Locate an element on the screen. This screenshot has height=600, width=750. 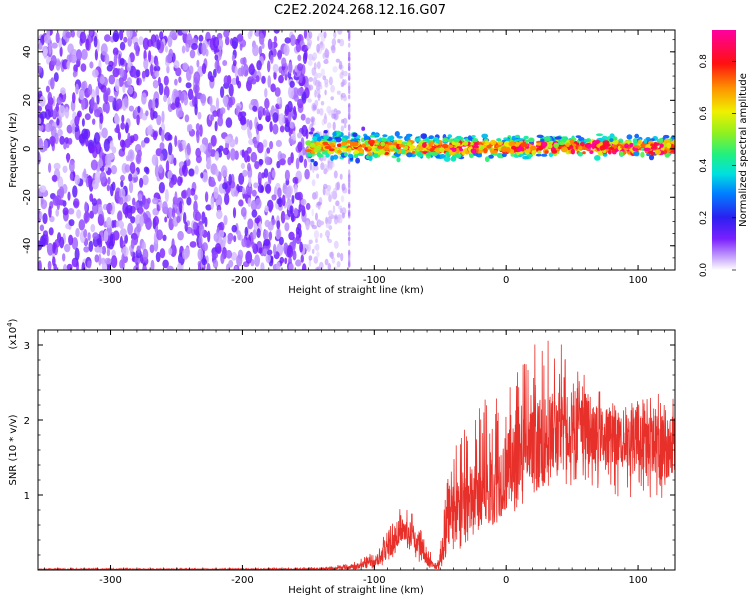
spectrogram-ytick-label: 0 is located at coordinates (27, 149).